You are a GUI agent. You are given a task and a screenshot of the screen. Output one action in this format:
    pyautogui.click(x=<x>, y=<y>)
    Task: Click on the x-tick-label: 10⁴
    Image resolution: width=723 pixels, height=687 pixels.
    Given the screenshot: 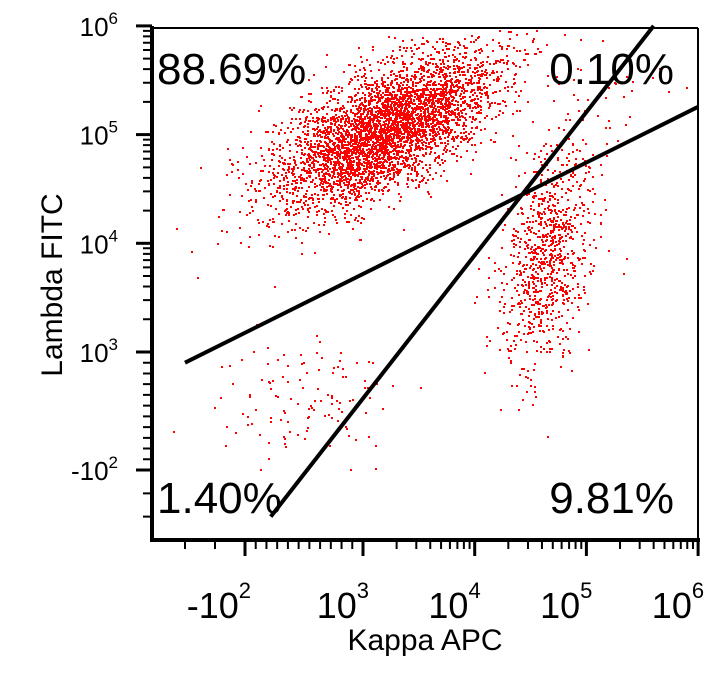 What is the action you would take?
    pyautogui.click(x=454, y=602)
    